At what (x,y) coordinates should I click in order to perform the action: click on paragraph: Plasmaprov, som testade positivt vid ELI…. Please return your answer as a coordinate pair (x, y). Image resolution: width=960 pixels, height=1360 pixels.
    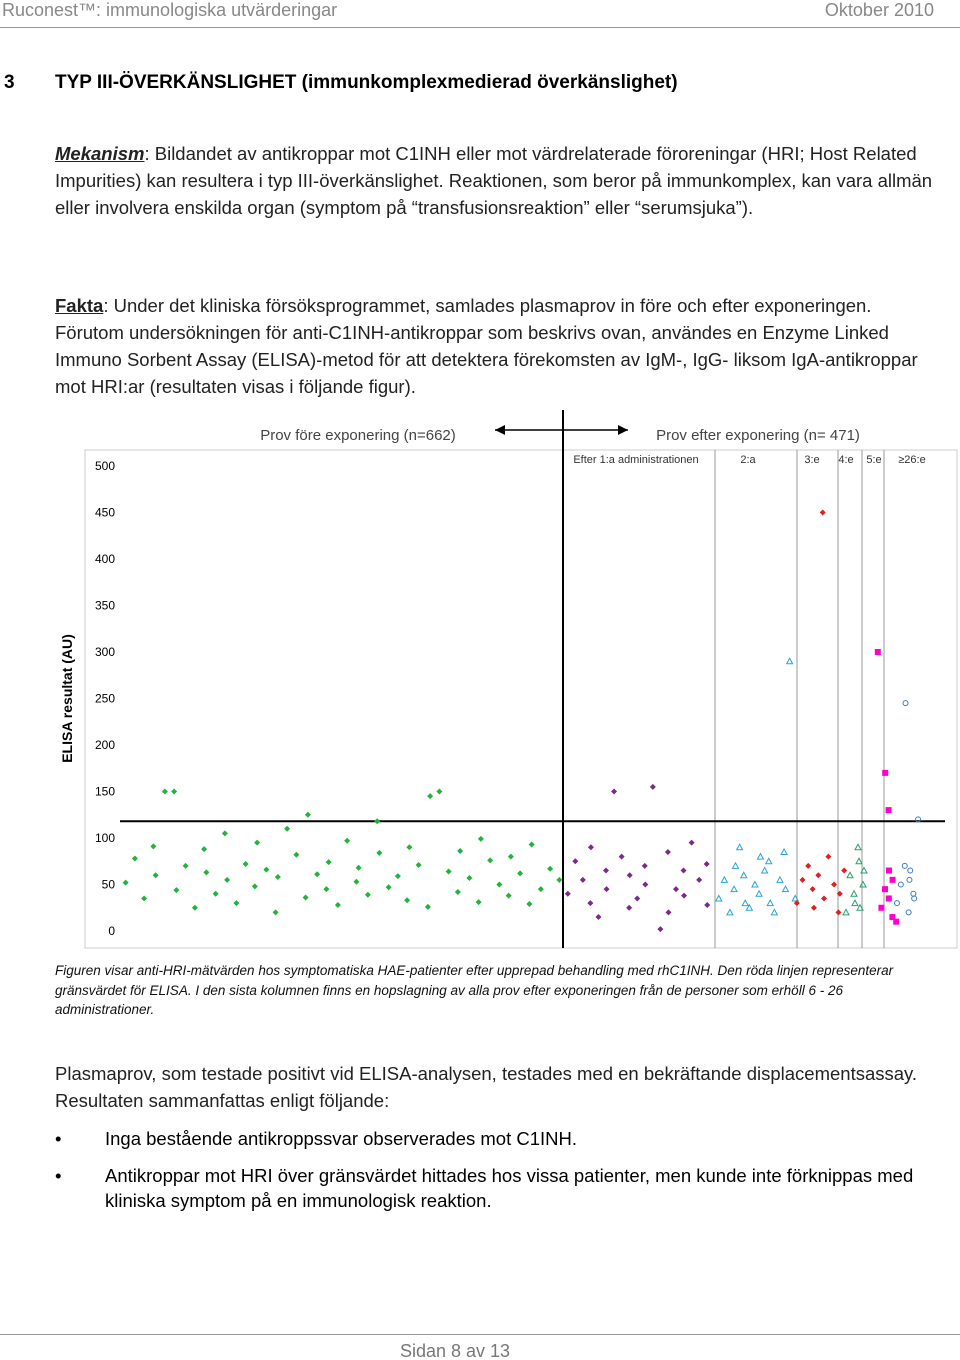
    Looking at the image, I should click on (486, 1087).